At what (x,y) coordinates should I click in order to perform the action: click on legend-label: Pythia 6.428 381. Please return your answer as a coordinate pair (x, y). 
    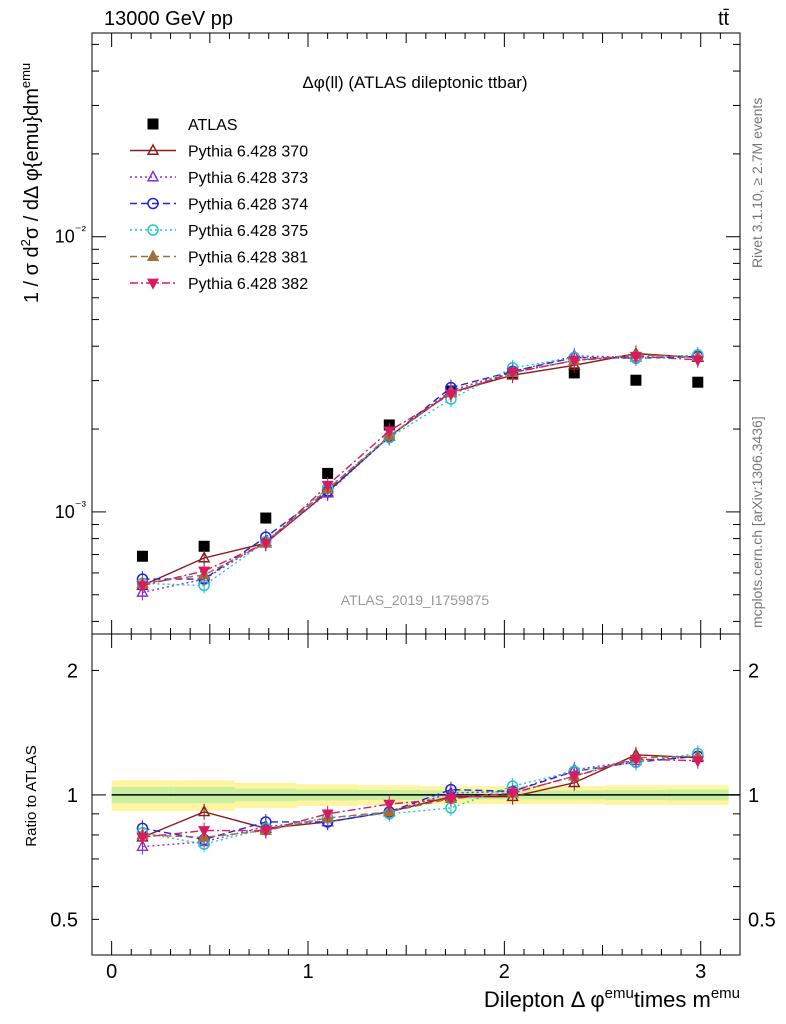
    Looking at the image, I should click on (248, 258).